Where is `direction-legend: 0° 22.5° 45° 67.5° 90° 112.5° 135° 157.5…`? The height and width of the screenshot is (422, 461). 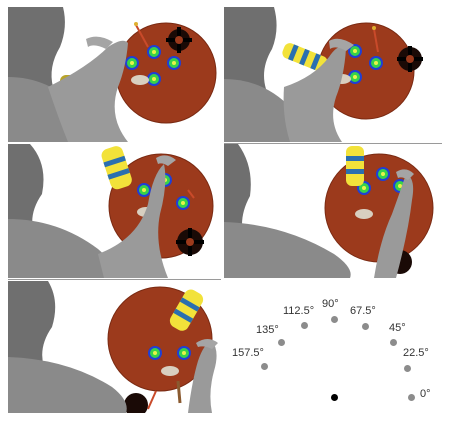 direction-legend: 0° 22.5° 45° 67.5° 90° 112.5° 135° 157.5… is located at coordinates (333, 347).